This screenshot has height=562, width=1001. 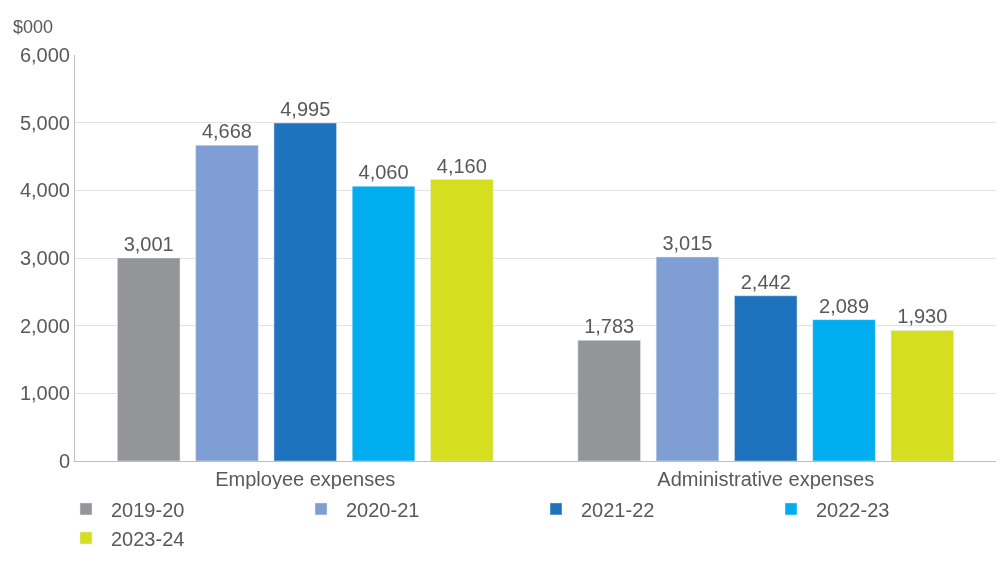 What do you see at coordinates (226, 131) in the screenshot?
I see `data-label: 4,668` at bounding box center [226, 131].